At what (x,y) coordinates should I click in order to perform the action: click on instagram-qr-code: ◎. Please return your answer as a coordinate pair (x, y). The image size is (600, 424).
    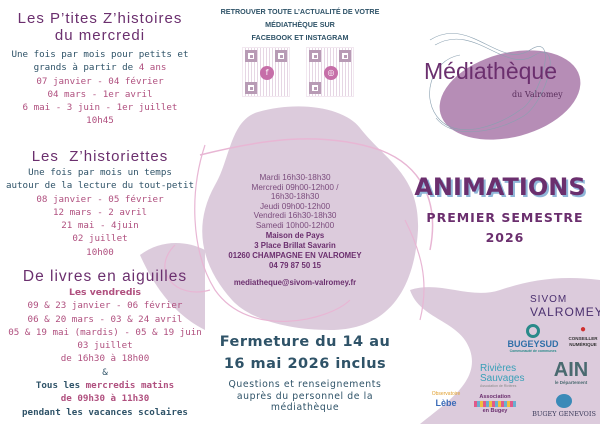
    Looking at the image, I should click on (330, 72).